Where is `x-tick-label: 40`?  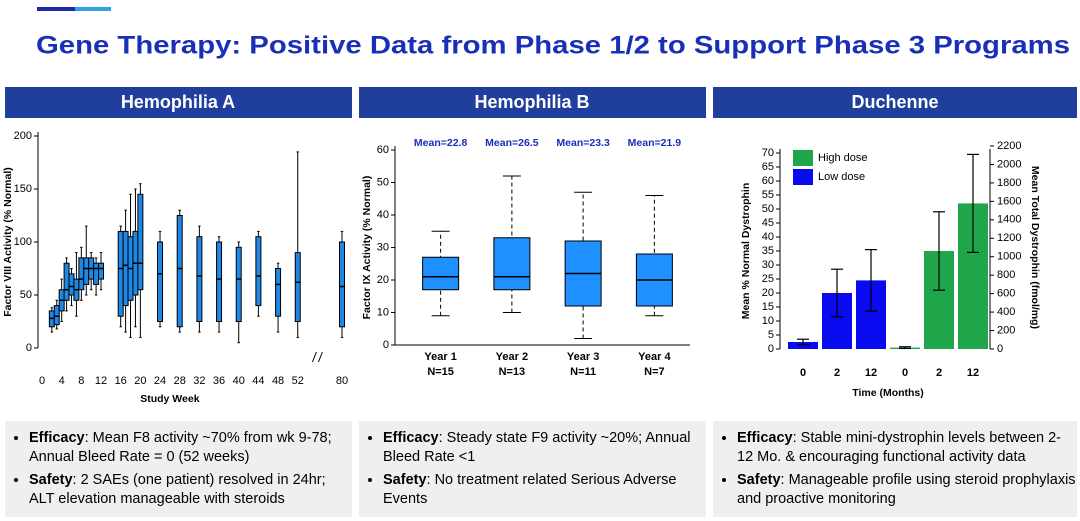
x-tick-label: 40 is located at coordinates (239, 381).